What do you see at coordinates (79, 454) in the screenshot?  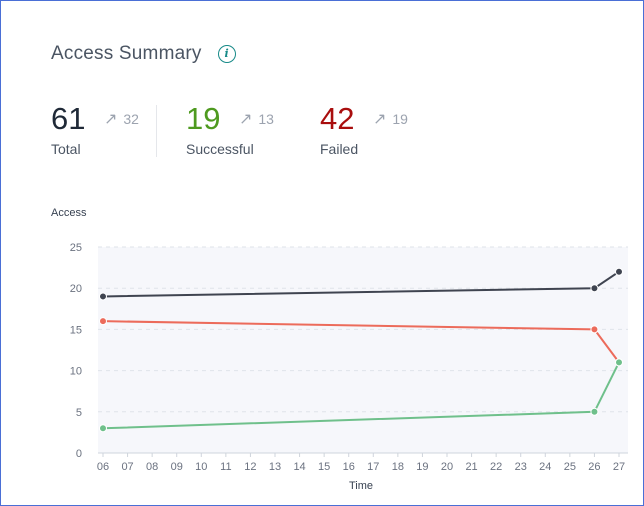 I see `y-tick-label: 0` at bounding box center [79, 454].